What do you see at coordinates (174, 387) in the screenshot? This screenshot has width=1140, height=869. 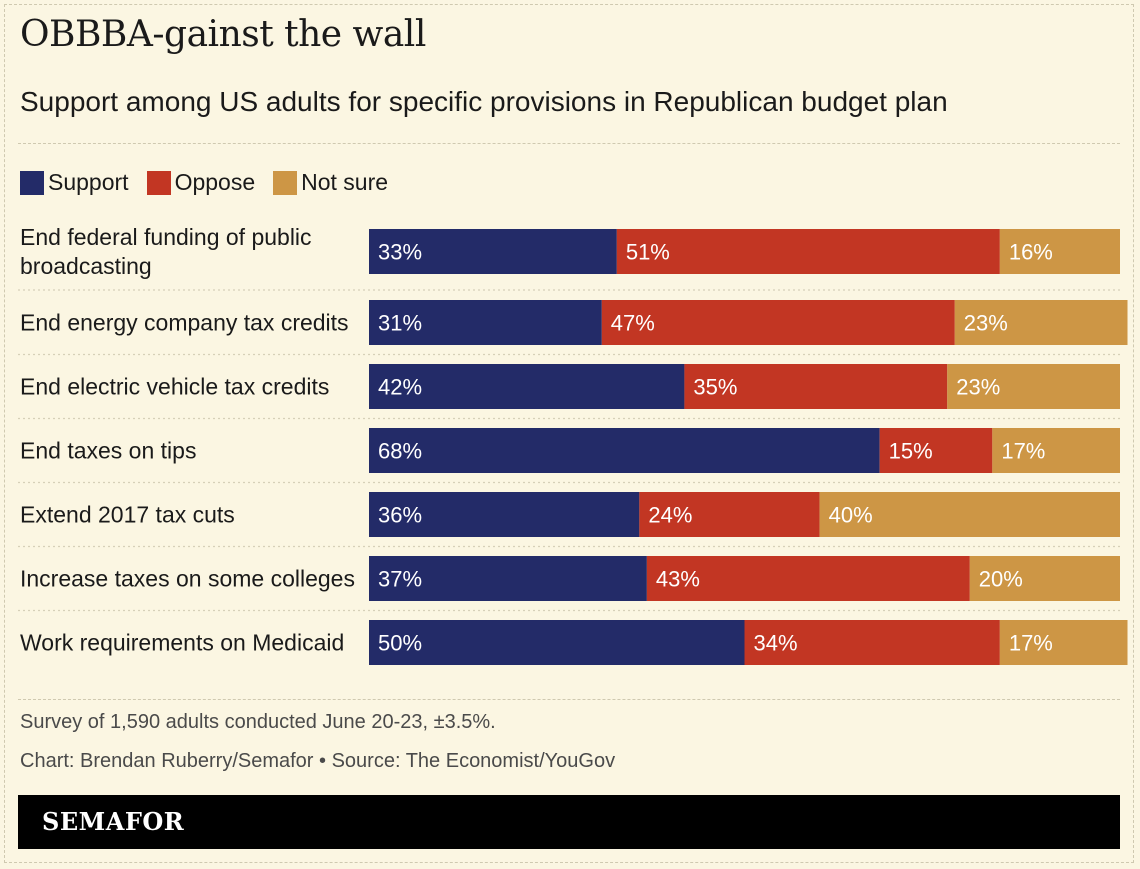 I see `category-label: End electric vehicle tax credits` at bounding box center [174, 387].